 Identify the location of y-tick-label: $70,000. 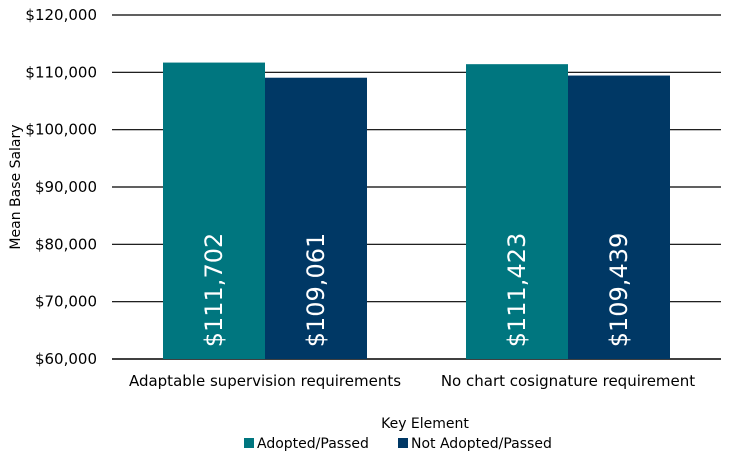
(66, 302).